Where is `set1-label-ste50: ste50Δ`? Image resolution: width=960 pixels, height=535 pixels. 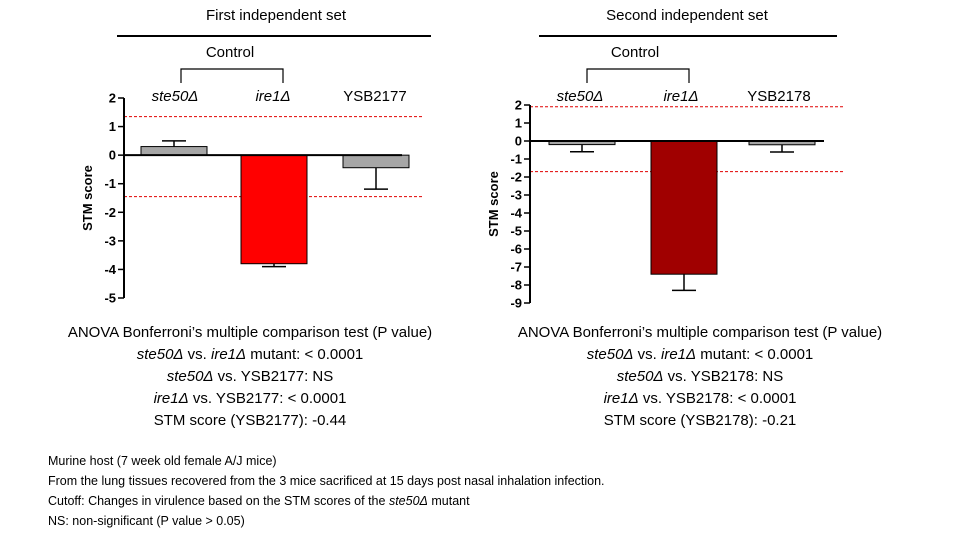 set1-label-ste50: ste50Δ is located at coordinates (175, 96).